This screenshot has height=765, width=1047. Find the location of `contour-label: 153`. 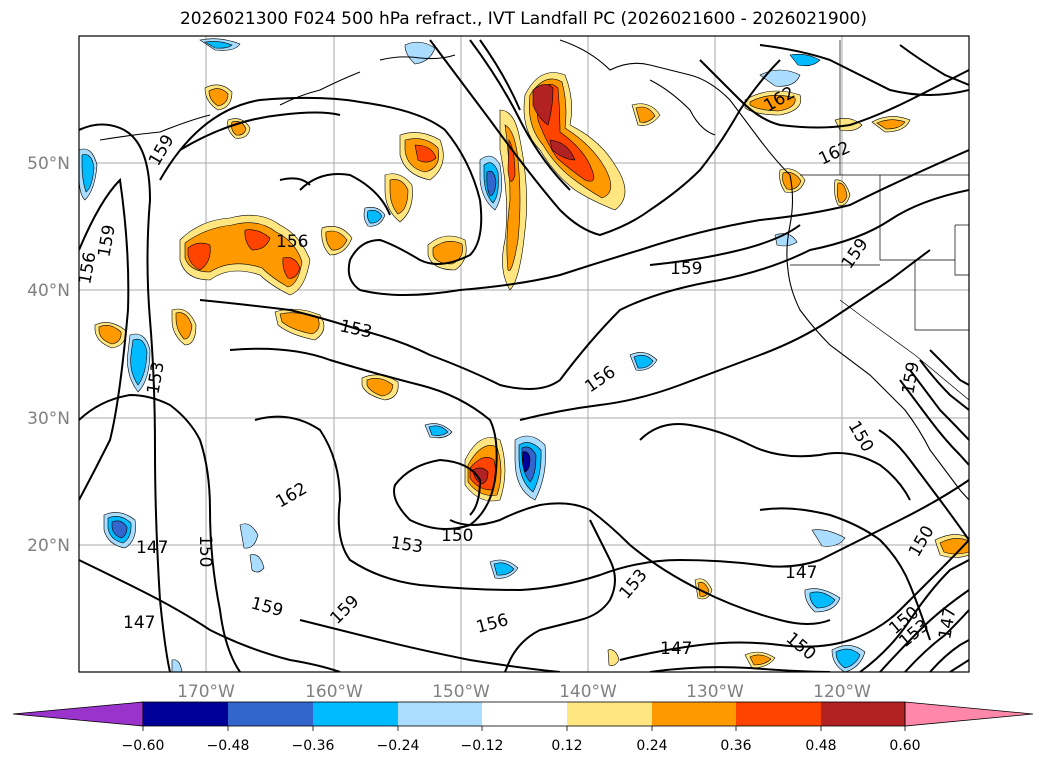

contour-label: 153 is located at coordinates (406, 545).